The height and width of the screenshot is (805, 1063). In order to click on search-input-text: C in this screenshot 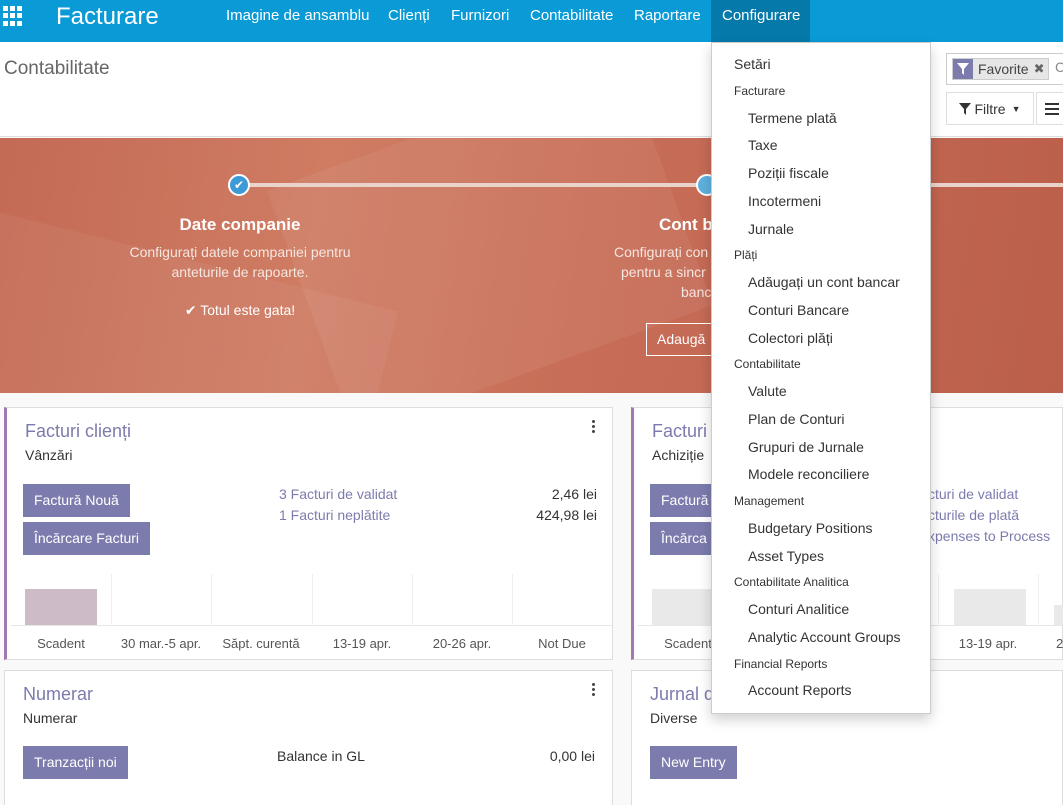, I will do `click(1059, 67)`.